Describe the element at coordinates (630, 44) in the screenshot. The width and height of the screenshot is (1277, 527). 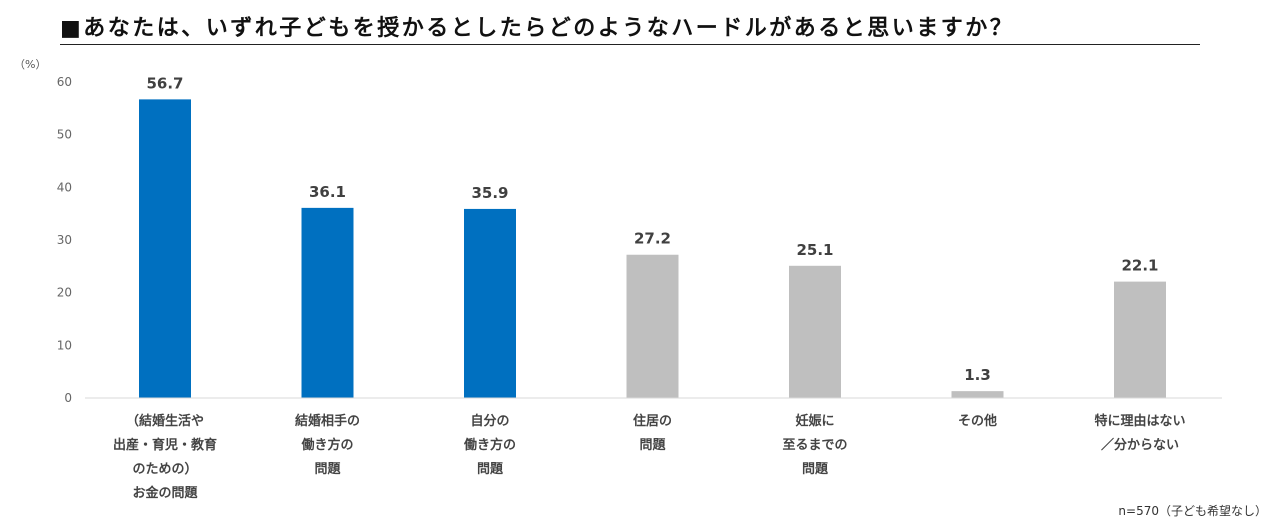
I see `title-underline` at that location.